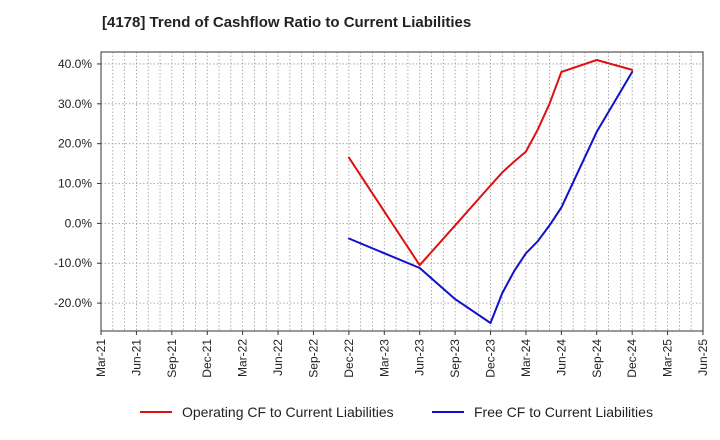  What do you see at coordinates (75, 64) in the screenshot?
I see `y-tick-label: 40.0%` at bounding box center [75, 64].